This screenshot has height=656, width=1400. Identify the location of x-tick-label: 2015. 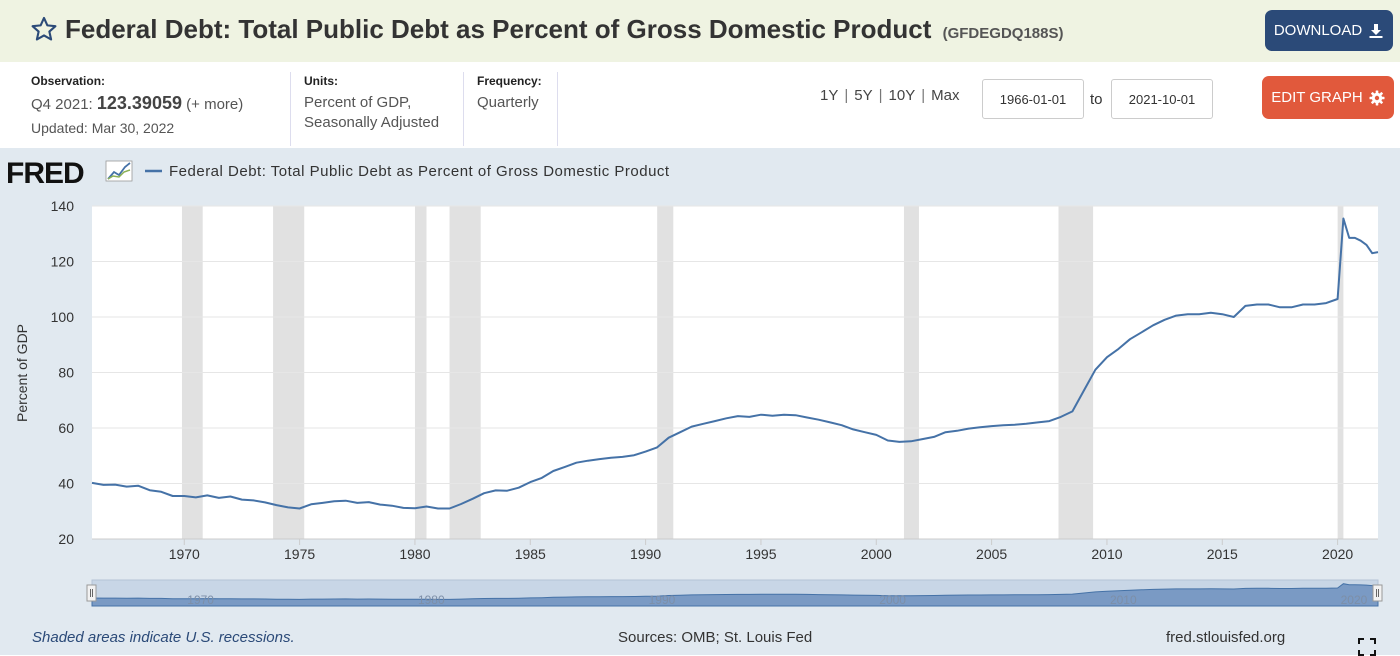
(1222, 554).